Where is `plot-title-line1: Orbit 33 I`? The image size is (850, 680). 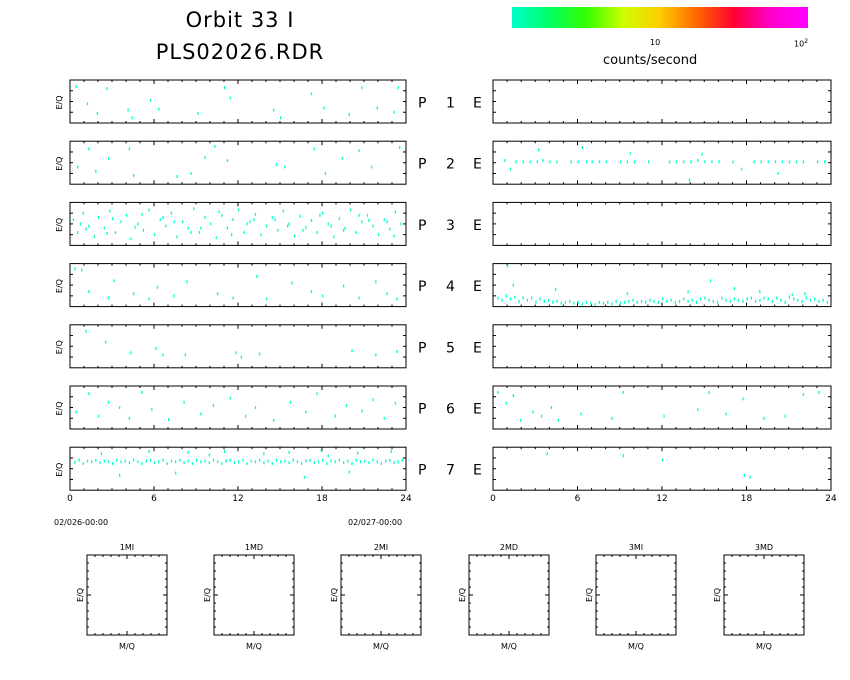
plot-title-line1: Orbit 33 I is located at coordinates (240, 20).